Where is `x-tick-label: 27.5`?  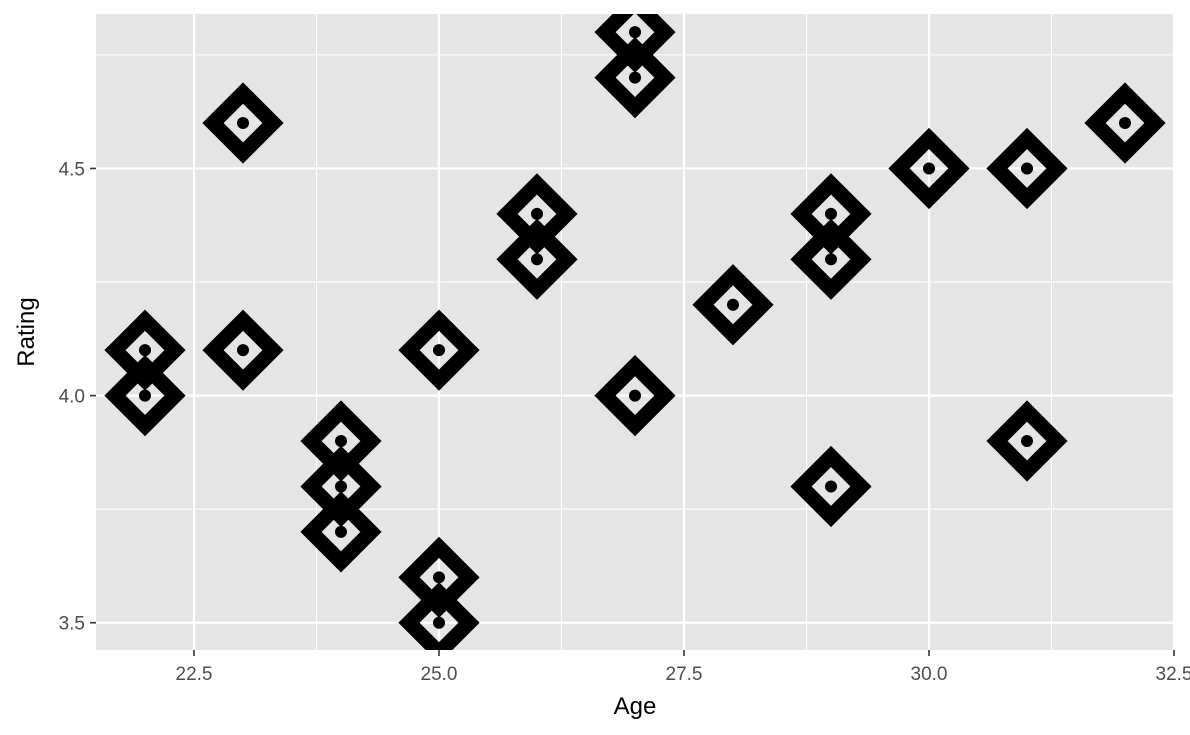 x-tick-label: 27.5 is located at coordinates (684, 674).